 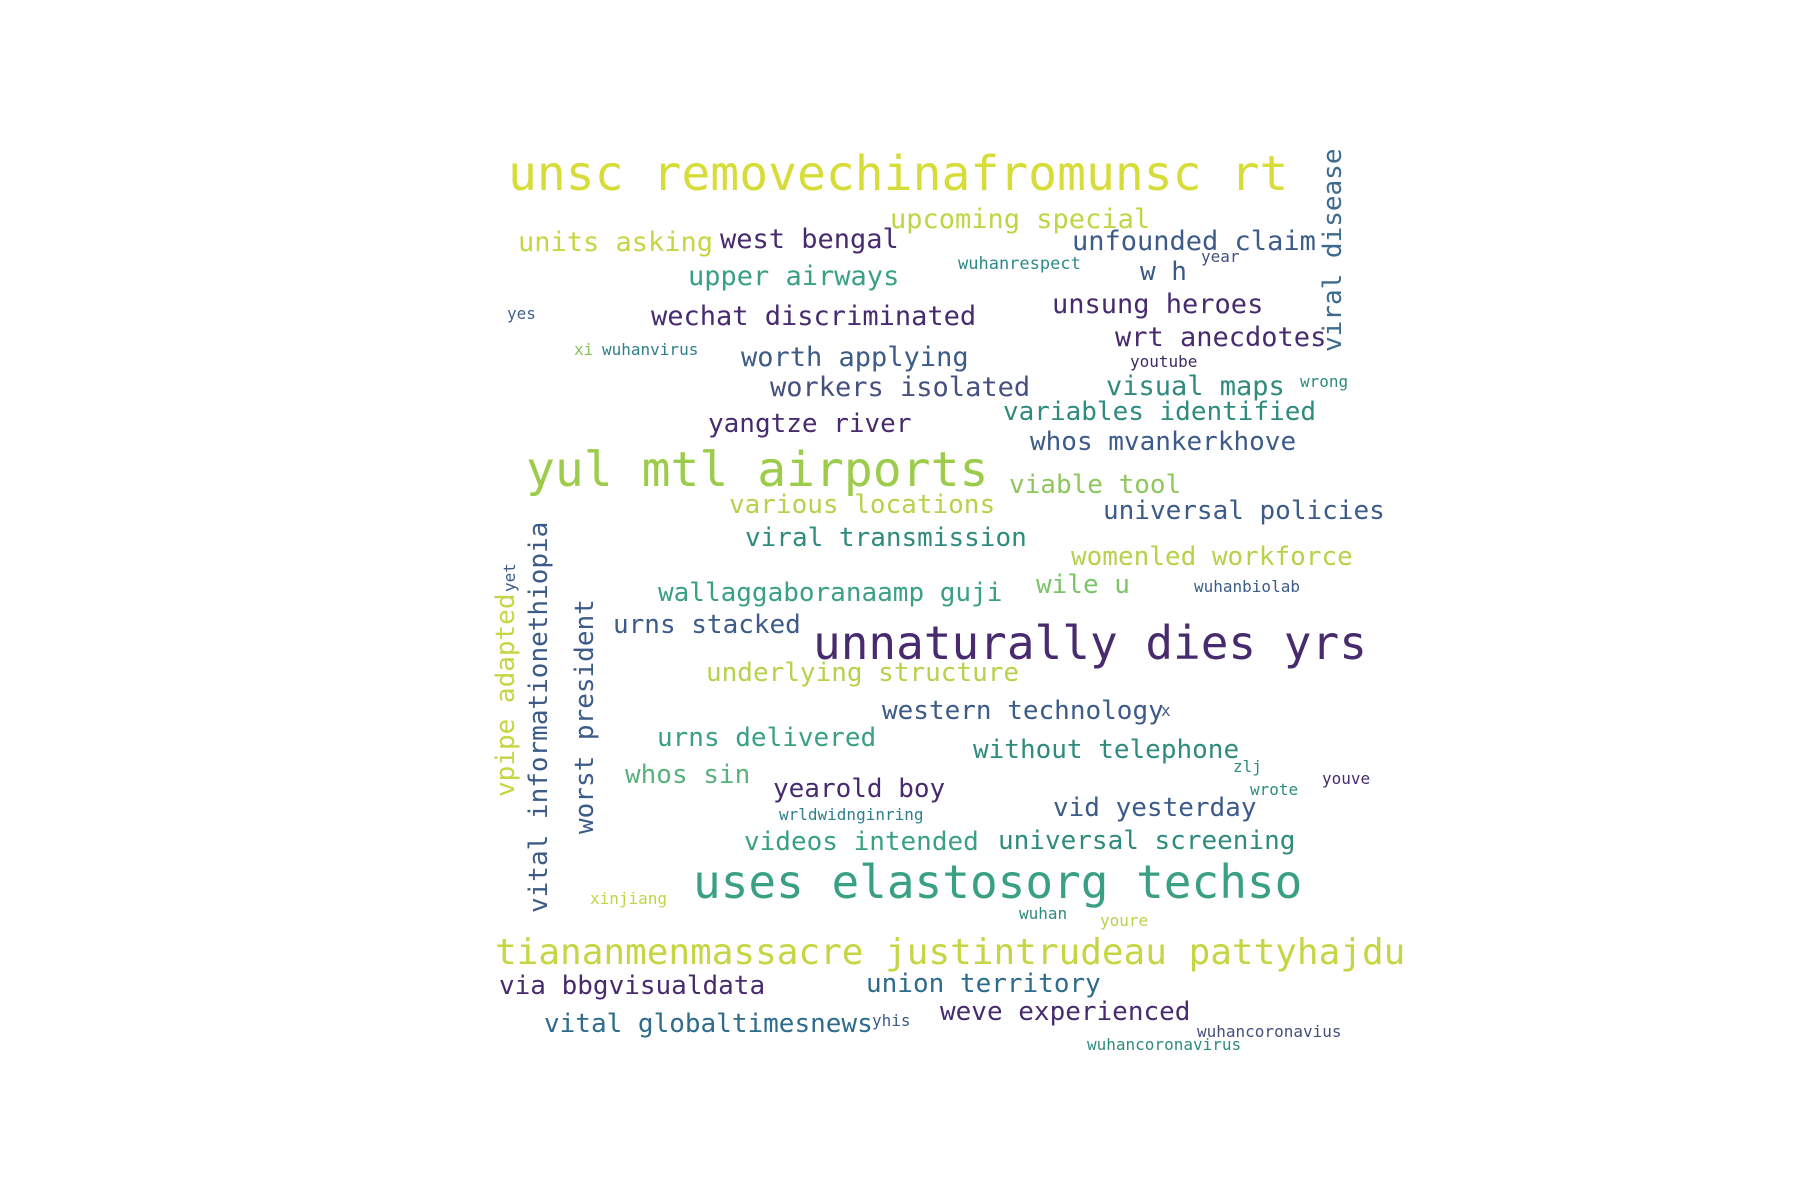 I want to click on word: visual maps, so click(x=1195, y=386).